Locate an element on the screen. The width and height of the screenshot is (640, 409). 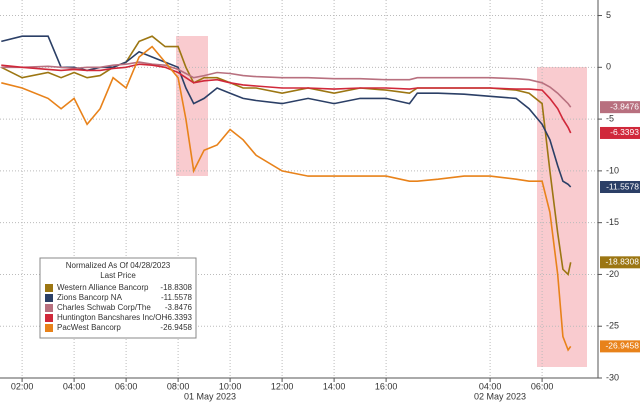
value-label: -11.5578 is located at coordinates (622, 186).